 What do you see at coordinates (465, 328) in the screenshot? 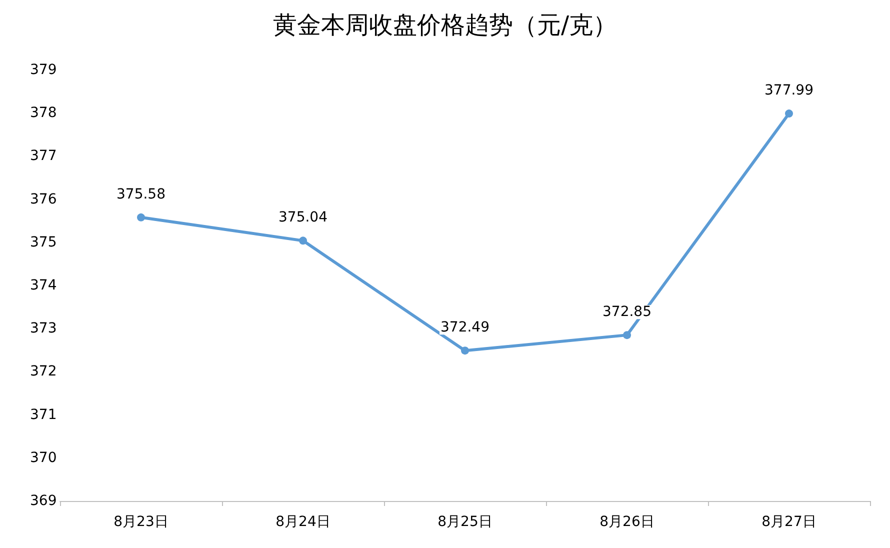
I see `data-label: 372.49` at bounding box center [465, 328].